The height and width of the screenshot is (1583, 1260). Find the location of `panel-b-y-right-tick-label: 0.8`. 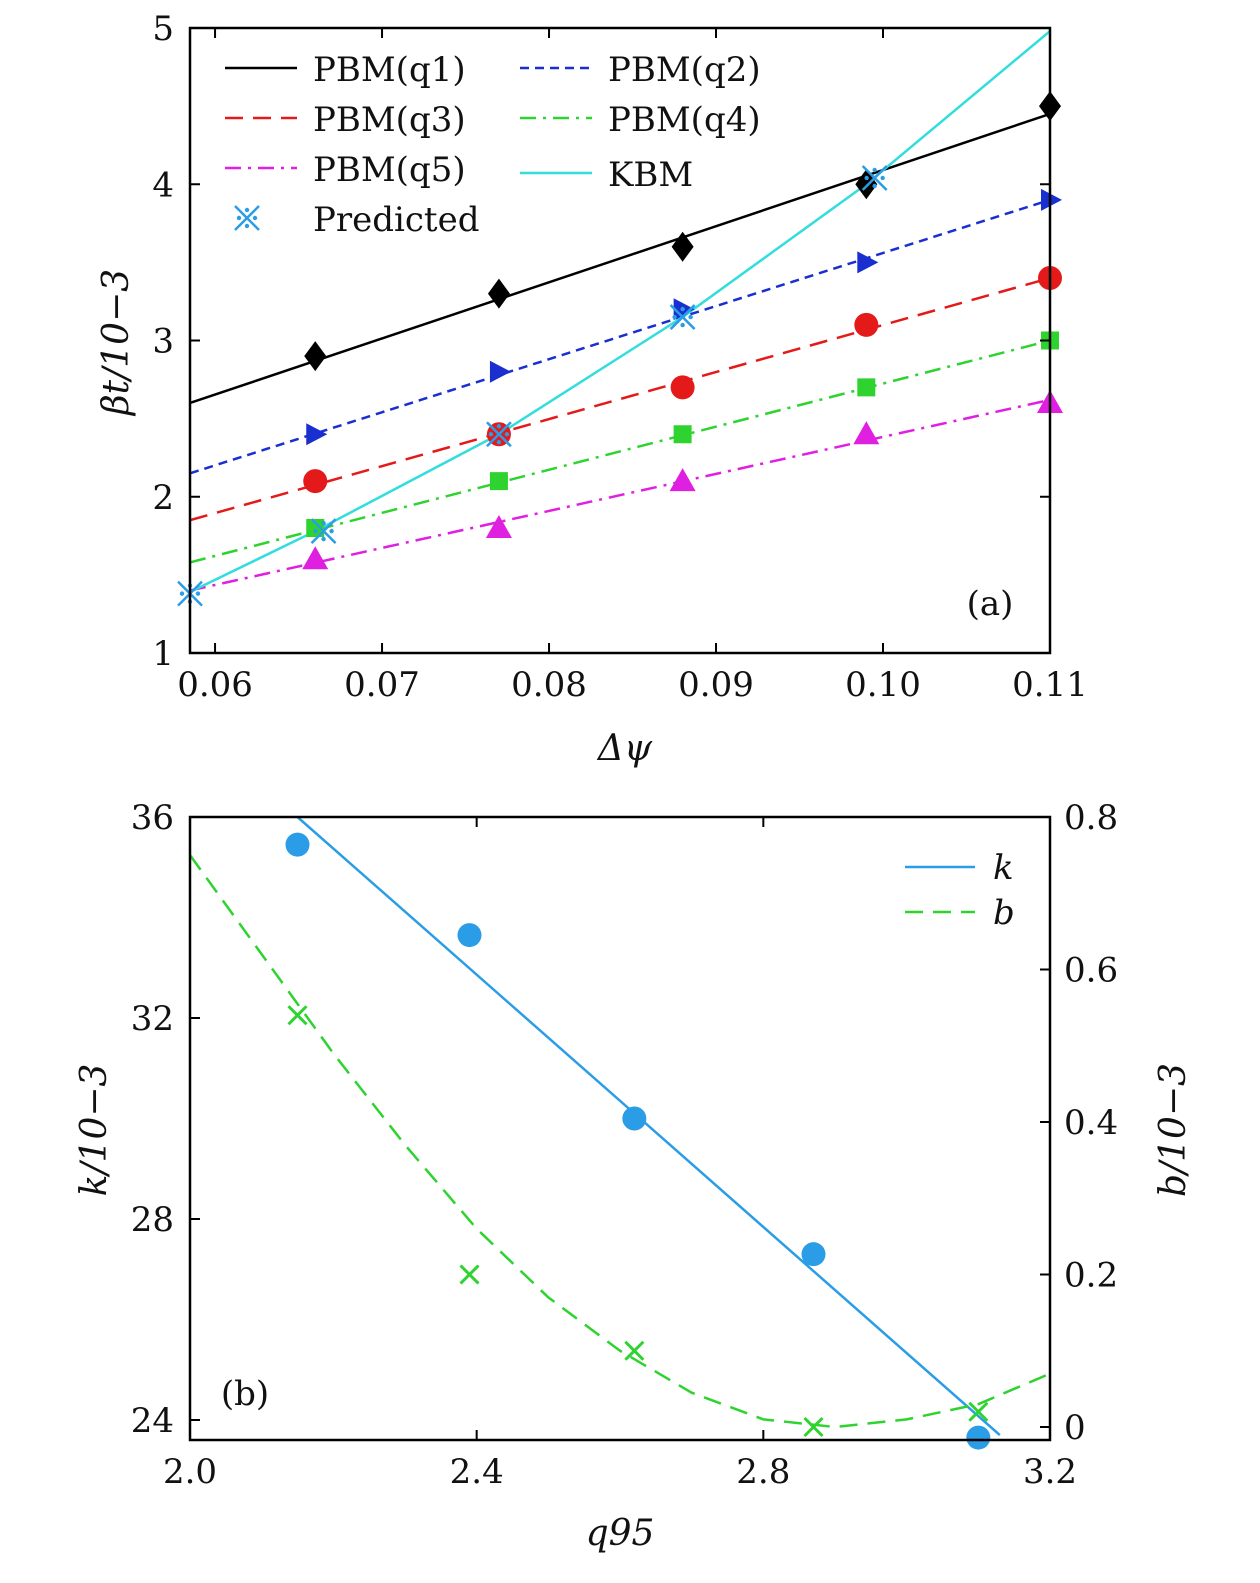

panel-b-y-right-tick-label: 0.8 is located at coordinates (1091, 818).